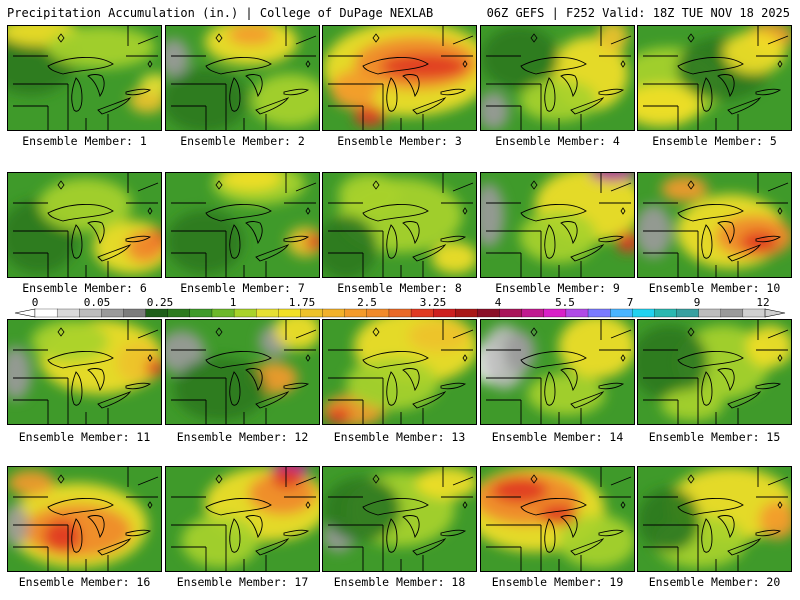 Image resolution: width=800 pixels, height=600 pixels. I want to click on ensemble-member-label: Ensemble Member: 4, so click(557, 141).